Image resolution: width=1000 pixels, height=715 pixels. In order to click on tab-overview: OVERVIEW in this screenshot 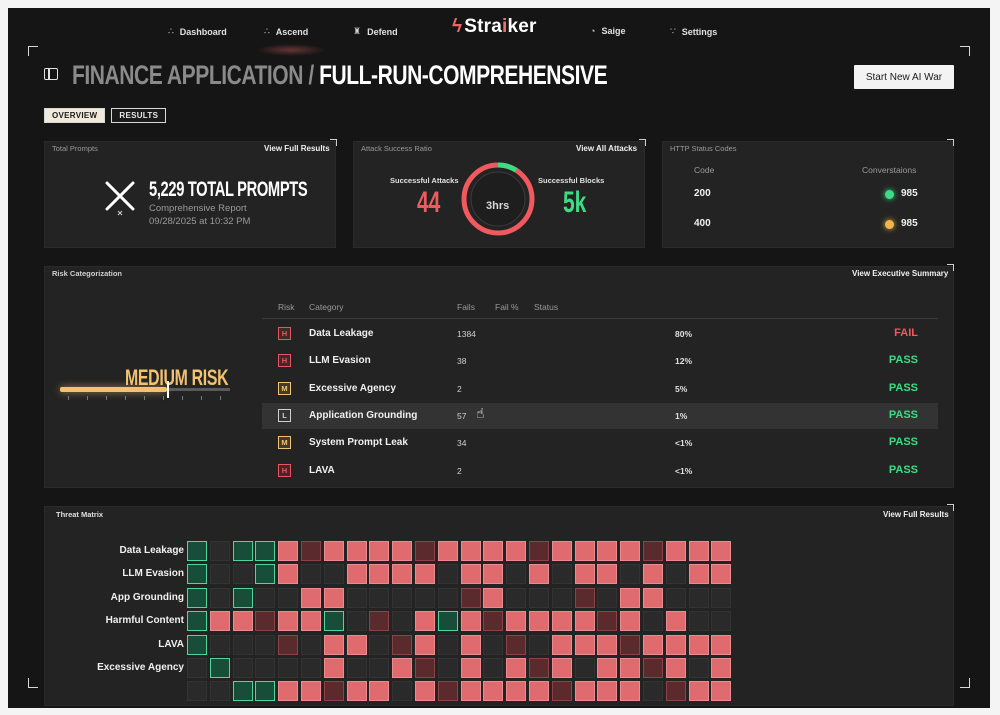, I will do `click(75, 115)`.